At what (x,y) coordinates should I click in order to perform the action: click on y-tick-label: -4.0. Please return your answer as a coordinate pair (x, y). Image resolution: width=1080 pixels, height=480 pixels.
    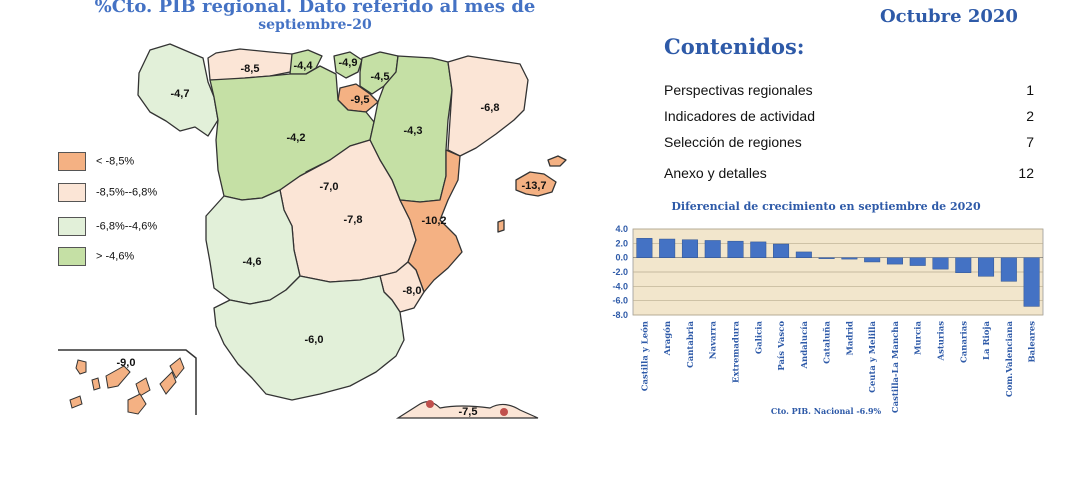
    Looking at the image, I should click on (620, 286).